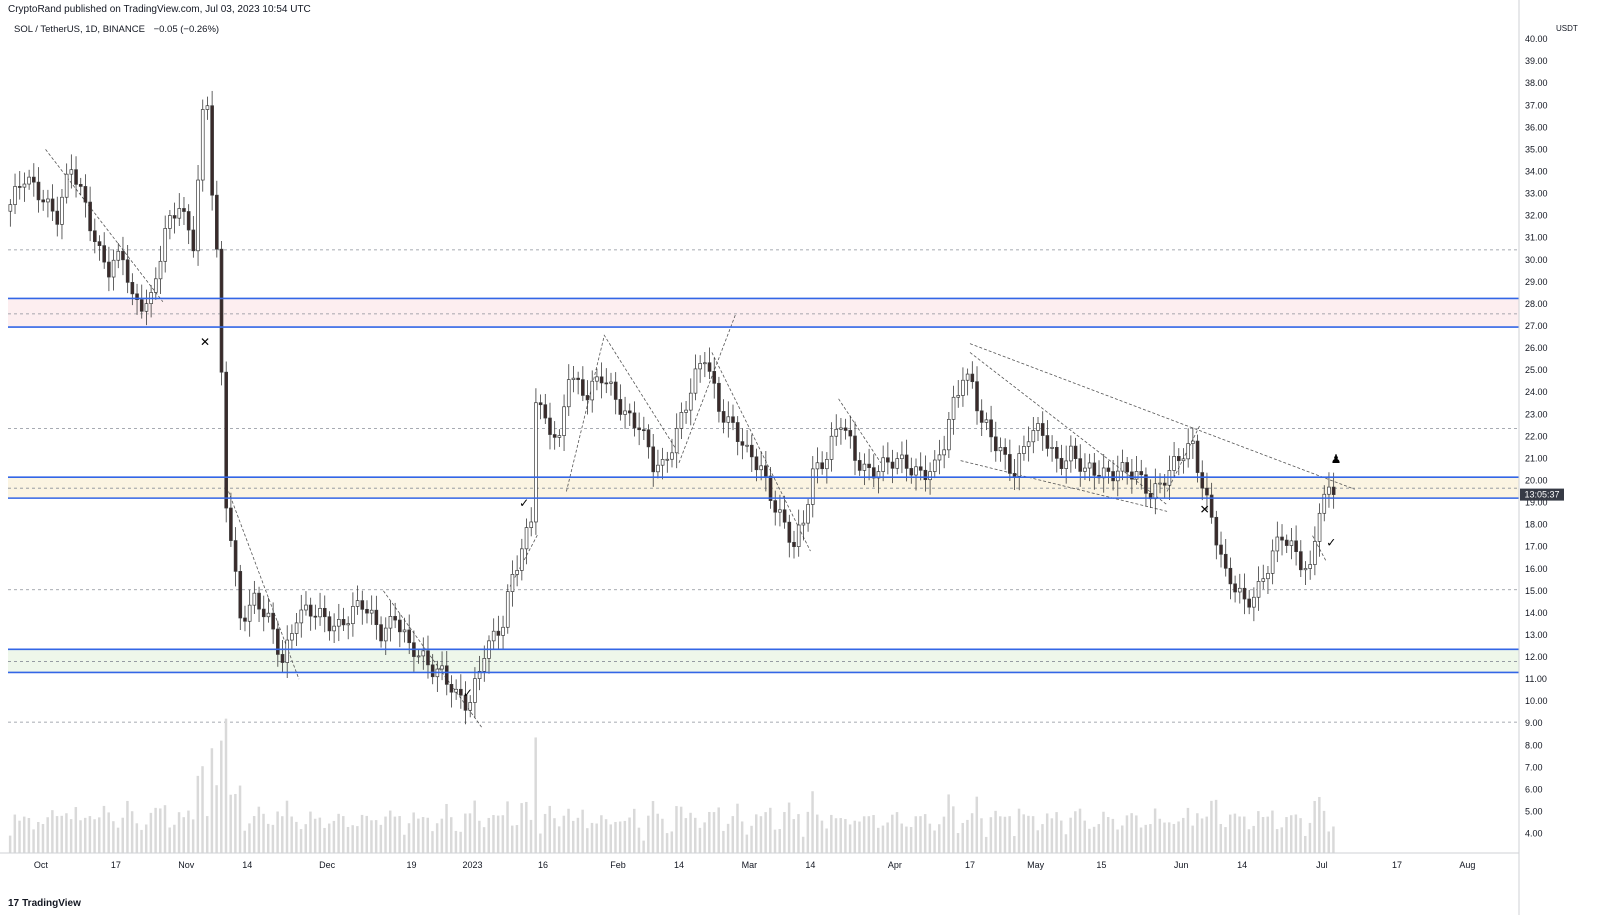 Image resolution: width=1600 pixels, height=915 pixels. I want to click on time-tick-label: 19, so click(412, 865).